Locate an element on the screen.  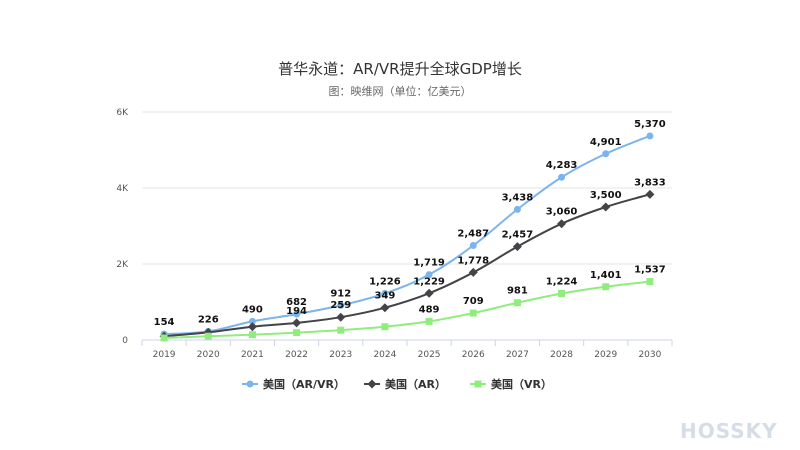
y-tick-label: 0 is located at coordinates (125, 341).